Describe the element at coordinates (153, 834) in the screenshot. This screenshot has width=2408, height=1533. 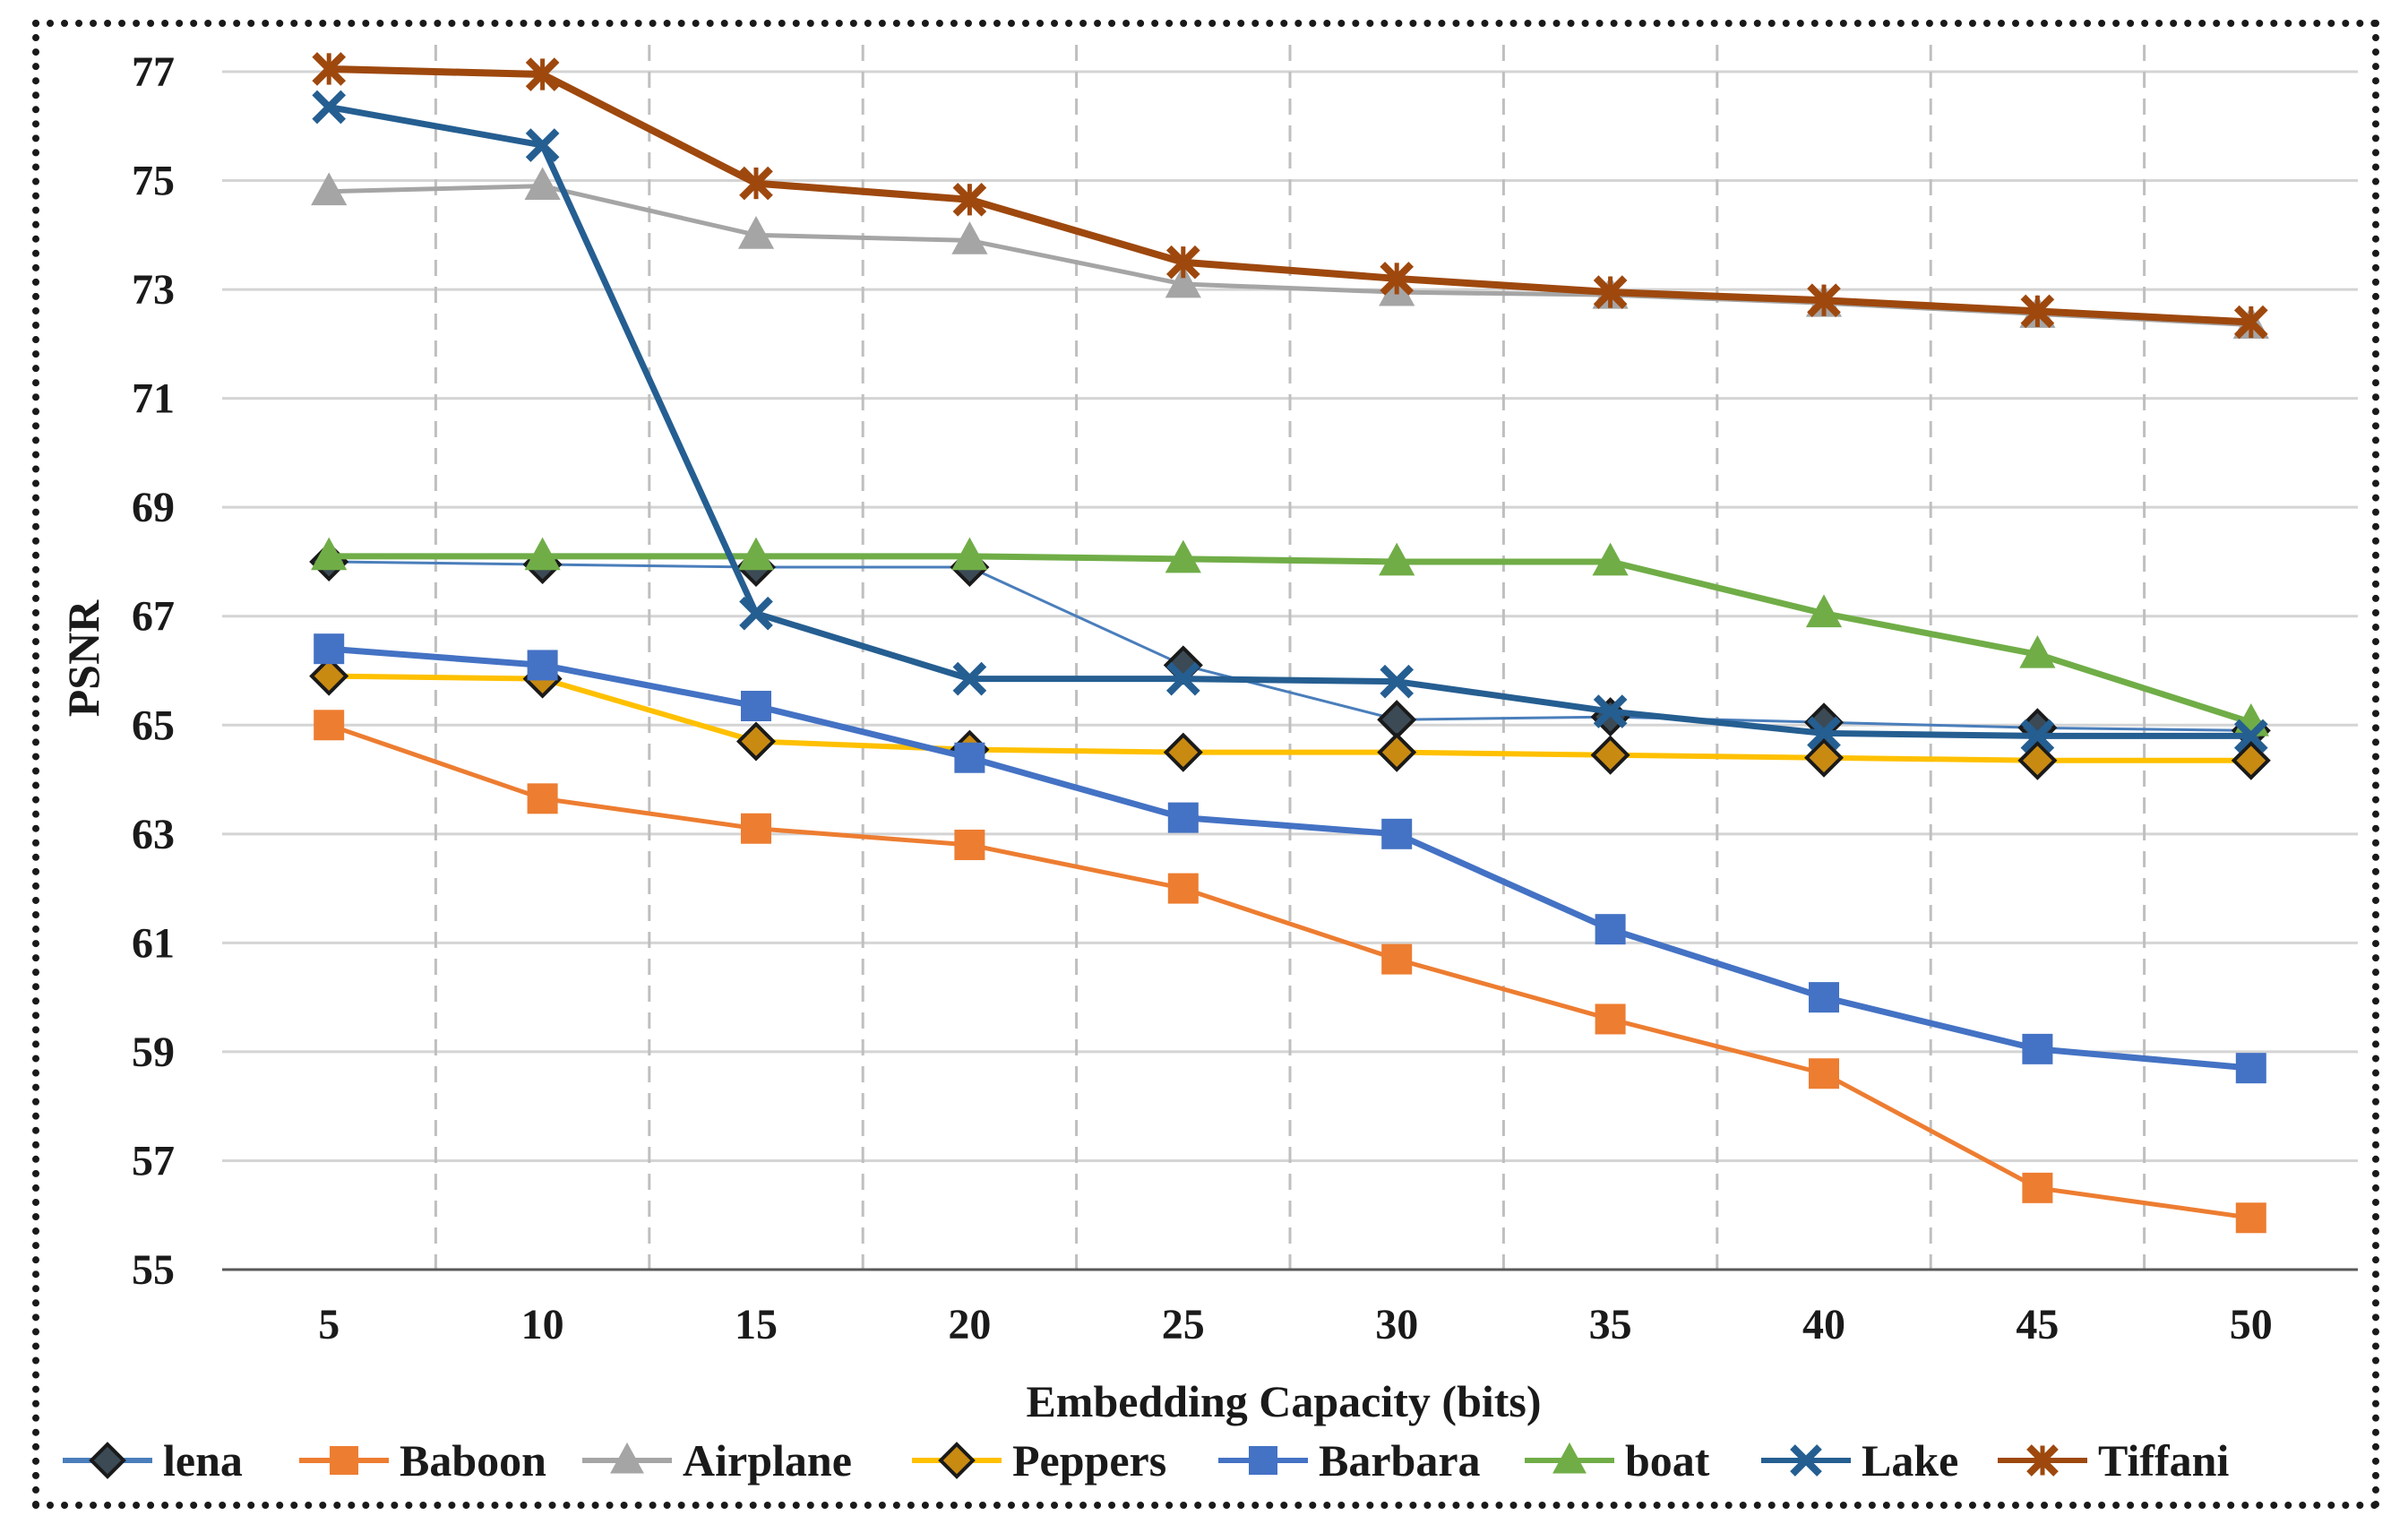
I see `y-tick-label: 63` at that location.